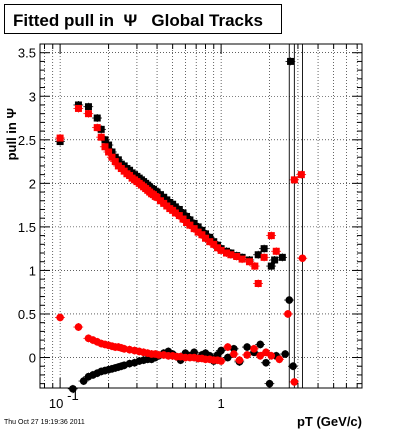 The height and width of the screenshot is (433, 400). What do you see at coordinates (44, 422) in the screenshot?
I see `timestamp-footer: Thu Oct 27 19:19:36 2011` at bounding box center [44, 422].